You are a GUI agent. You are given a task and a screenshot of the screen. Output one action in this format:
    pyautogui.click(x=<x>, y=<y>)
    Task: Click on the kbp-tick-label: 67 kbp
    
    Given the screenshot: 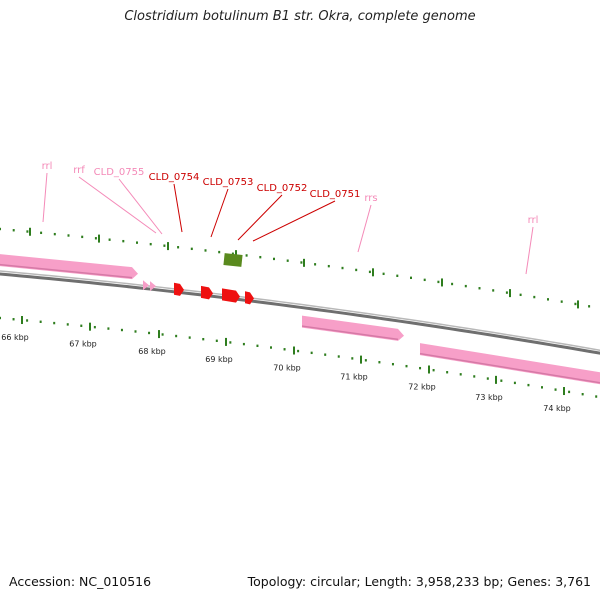 What is the action you would take?
    pyautogui.click(x=83, y=344)
    